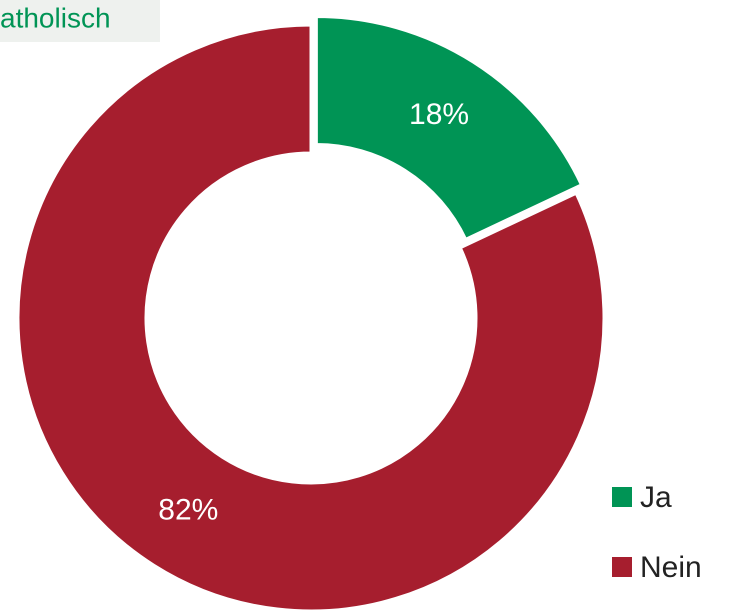  Describe the element at coordinates (656, 497) in the screenshot. I see `legend-label: Ja` at that location.